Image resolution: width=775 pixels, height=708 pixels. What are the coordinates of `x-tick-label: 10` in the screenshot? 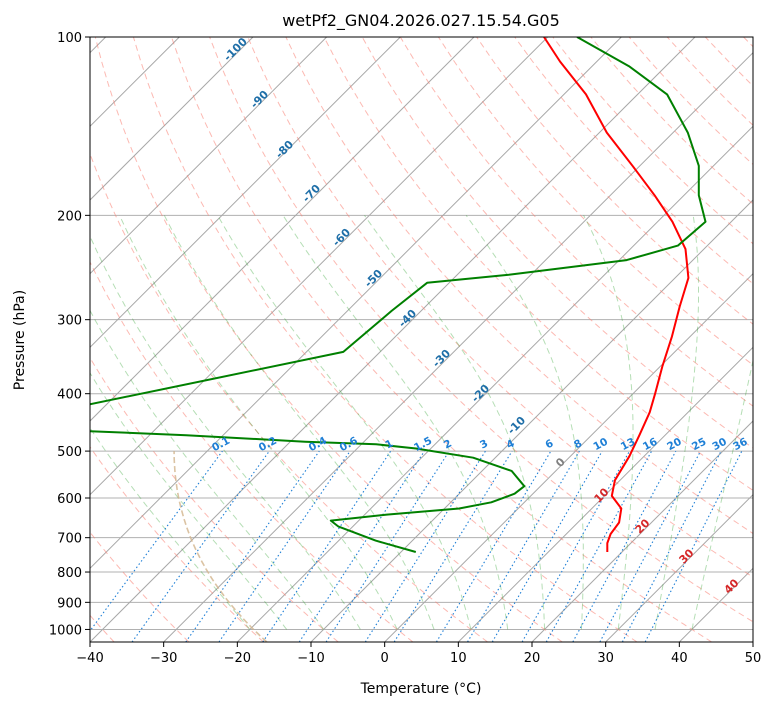 It's located at (458, 658).